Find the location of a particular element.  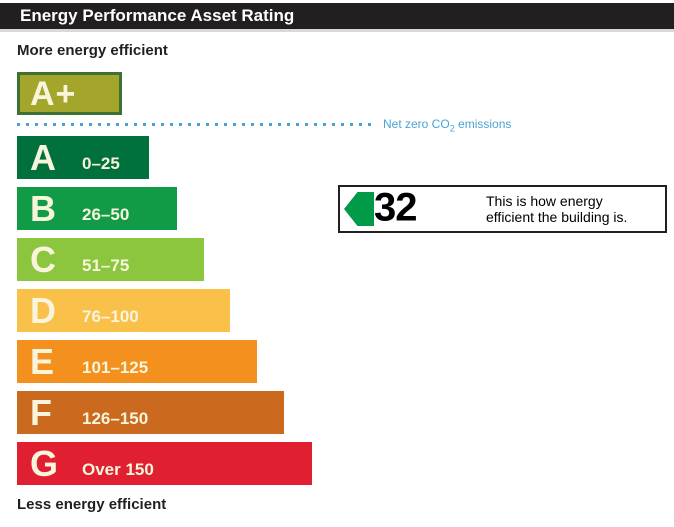

rating-band: F 126–150 is located at coordinates (150, 412).